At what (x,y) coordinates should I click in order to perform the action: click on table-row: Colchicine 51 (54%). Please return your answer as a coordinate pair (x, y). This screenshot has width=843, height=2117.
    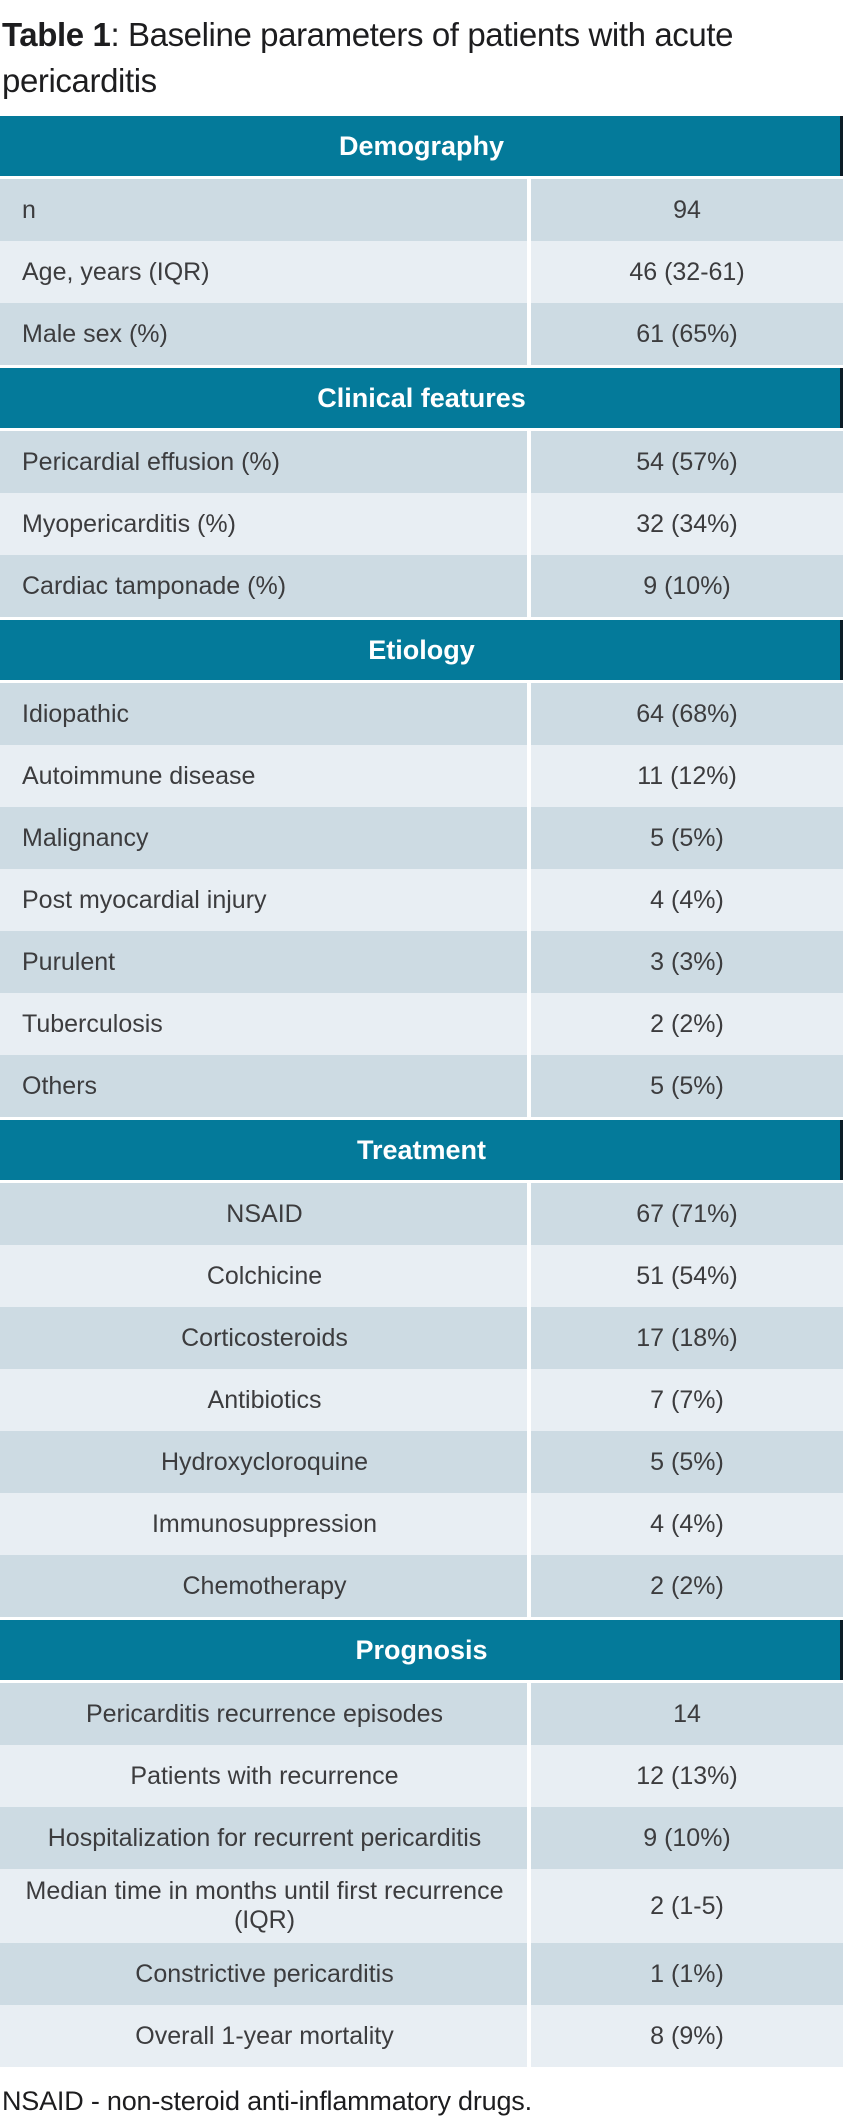
    Looking at the image, I should click on (421, 1276).